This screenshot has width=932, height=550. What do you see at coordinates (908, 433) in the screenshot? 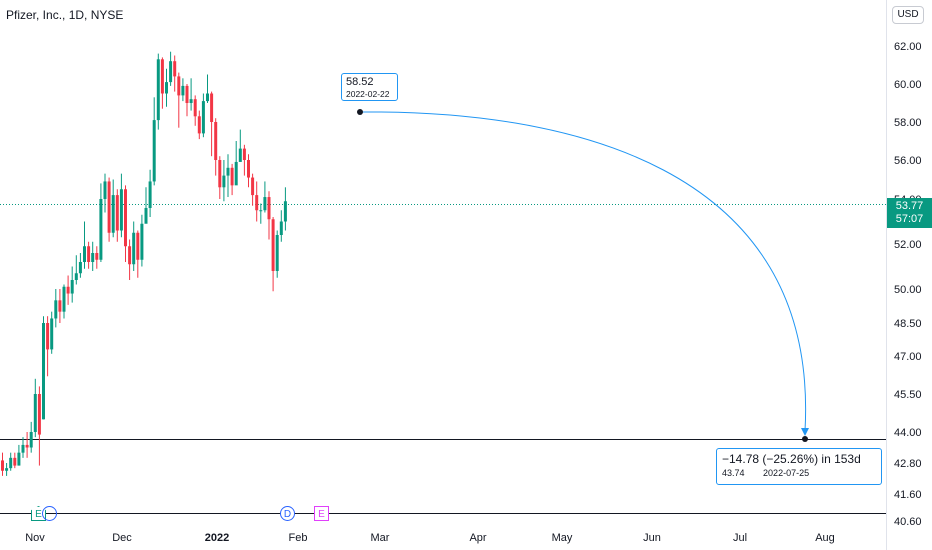
I see `price-axis-label: 44.00` at bounding box center [908, 433].